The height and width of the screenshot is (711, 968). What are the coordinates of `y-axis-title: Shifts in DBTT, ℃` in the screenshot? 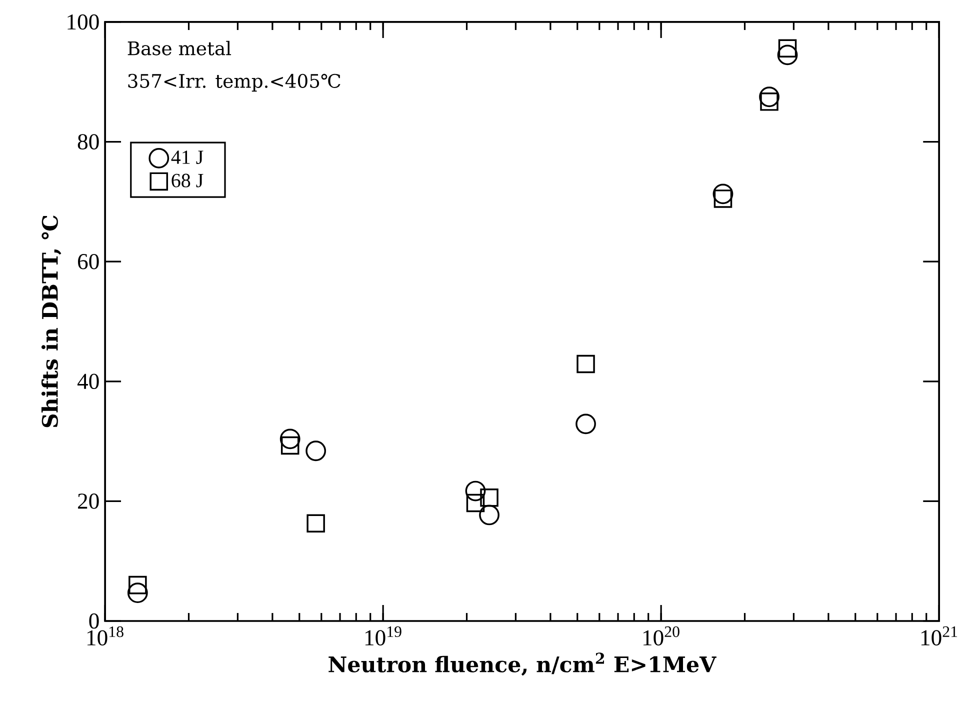 It's located at (51, 322).